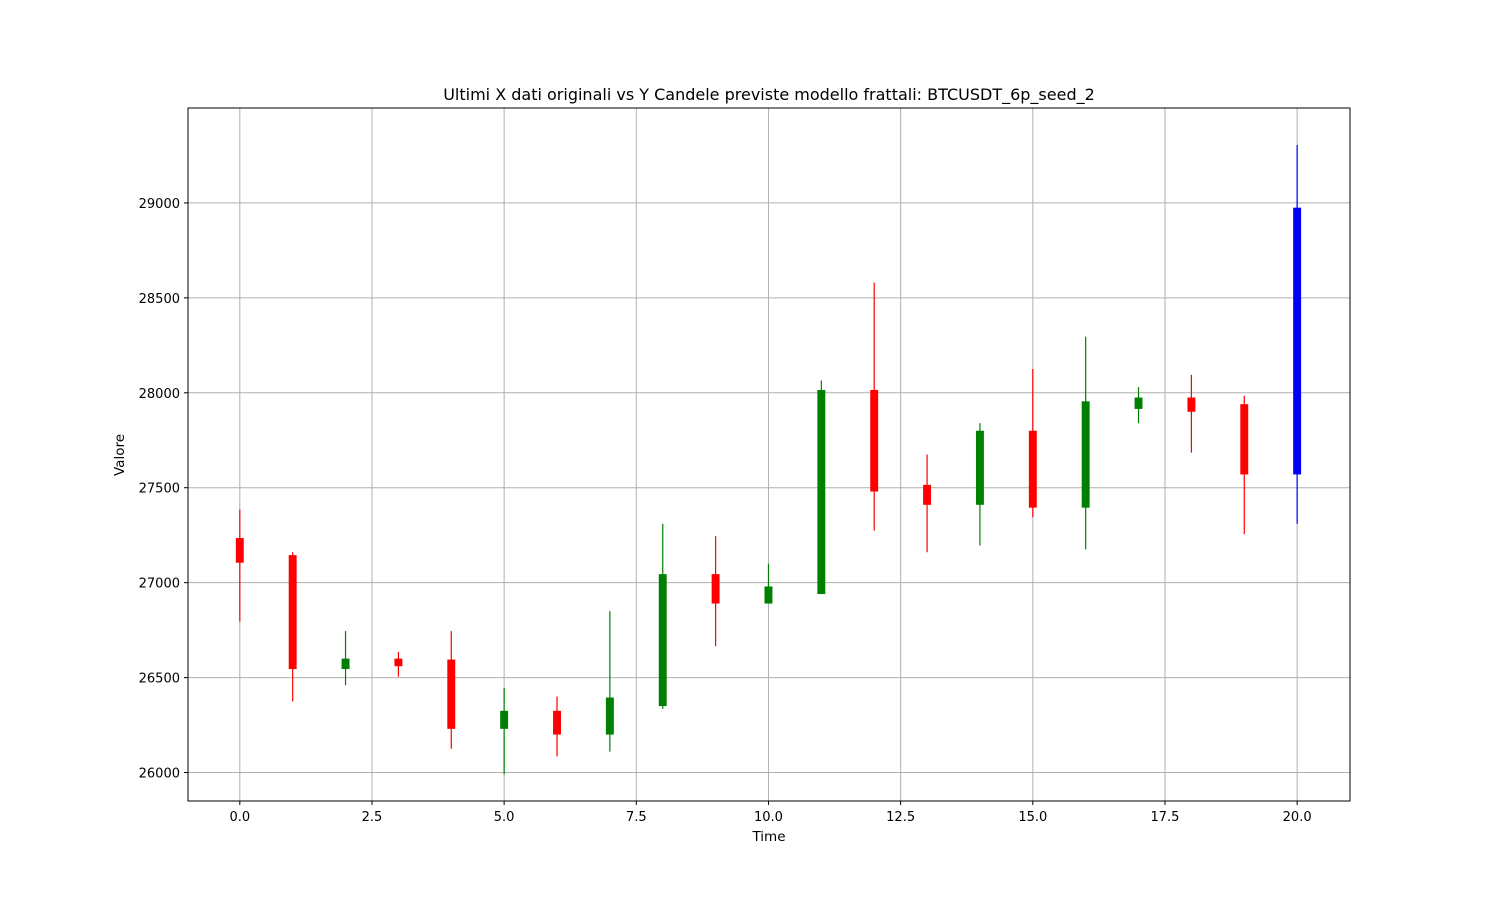  What do you see at coordinates (372, 817) in the screenshot?
I see `x-tick-label: 2.5` at bounding box center [372, 817].